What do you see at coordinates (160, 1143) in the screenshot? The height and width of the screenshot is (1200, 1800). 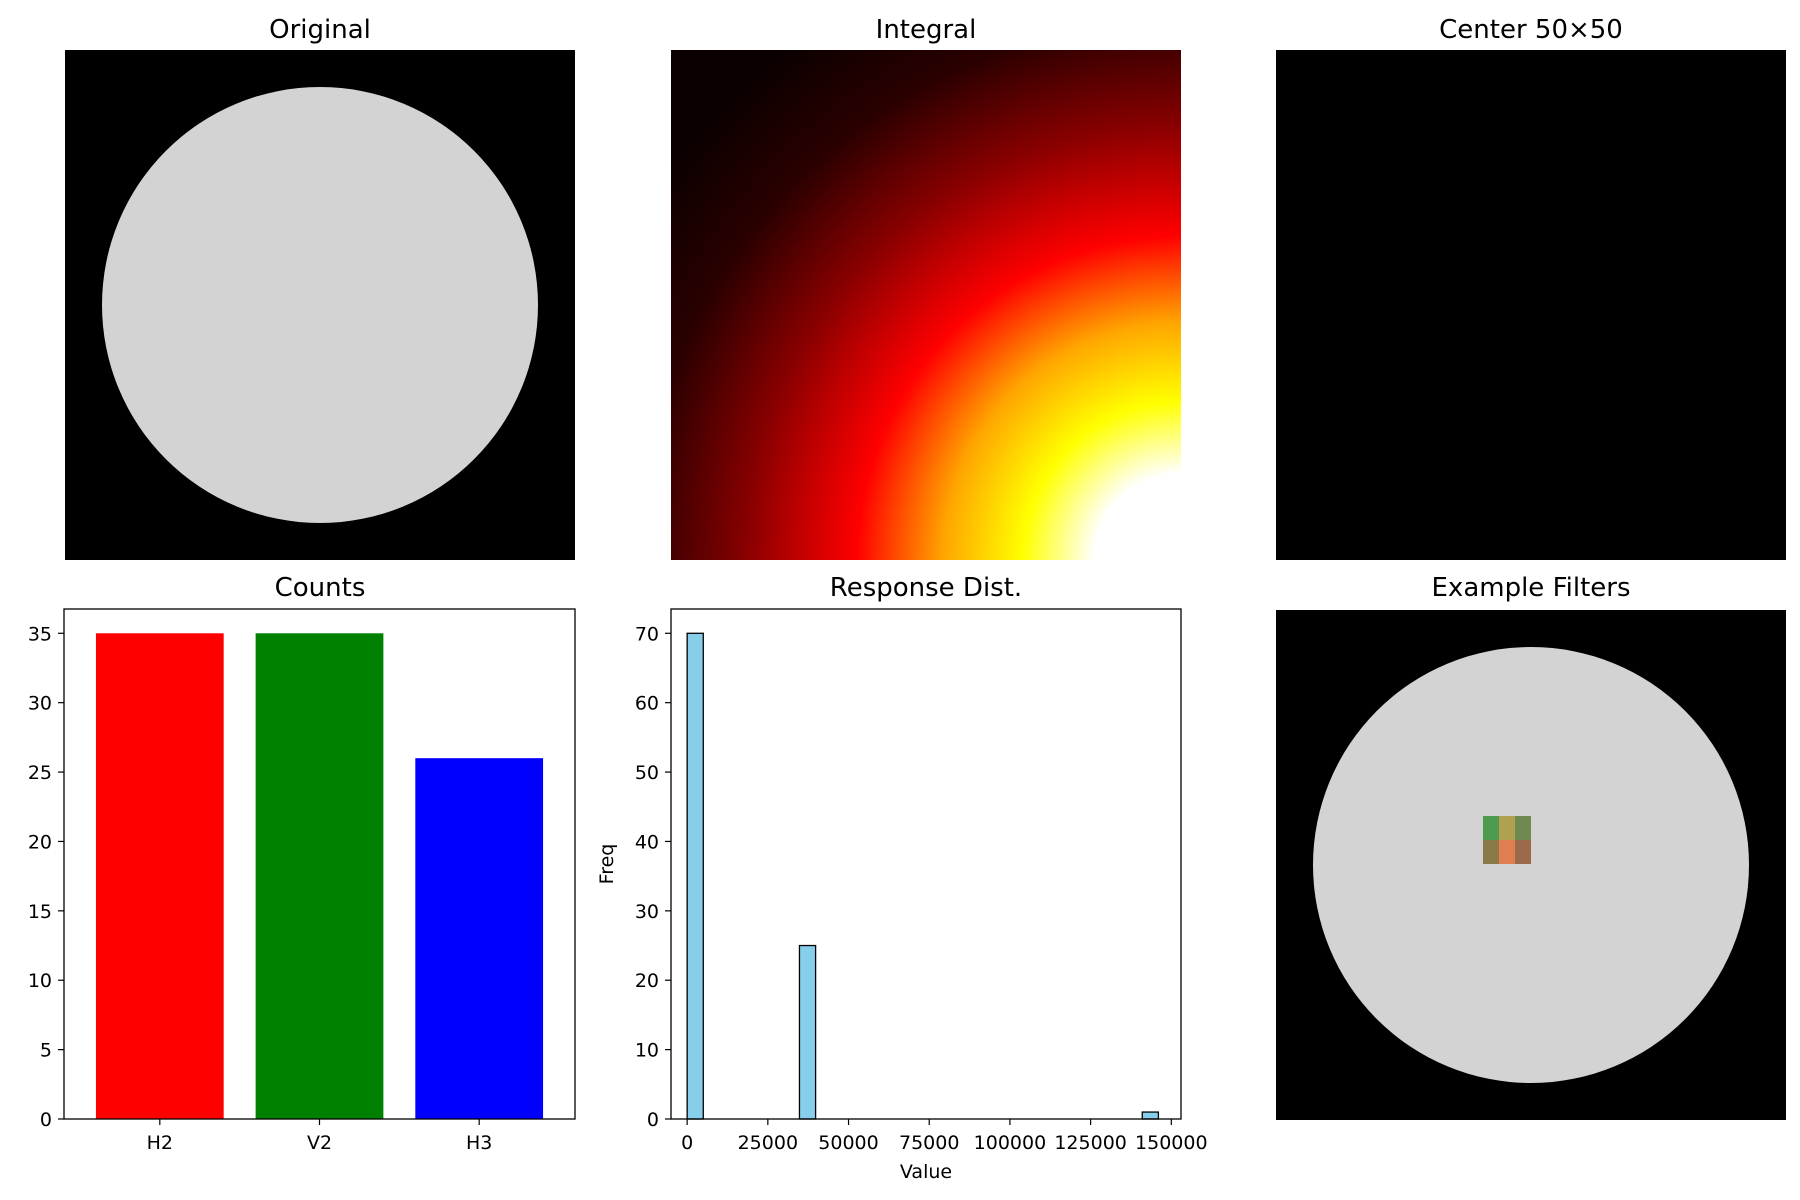 I see `x-tick-label: H2` at bounding box center [160, 1143].